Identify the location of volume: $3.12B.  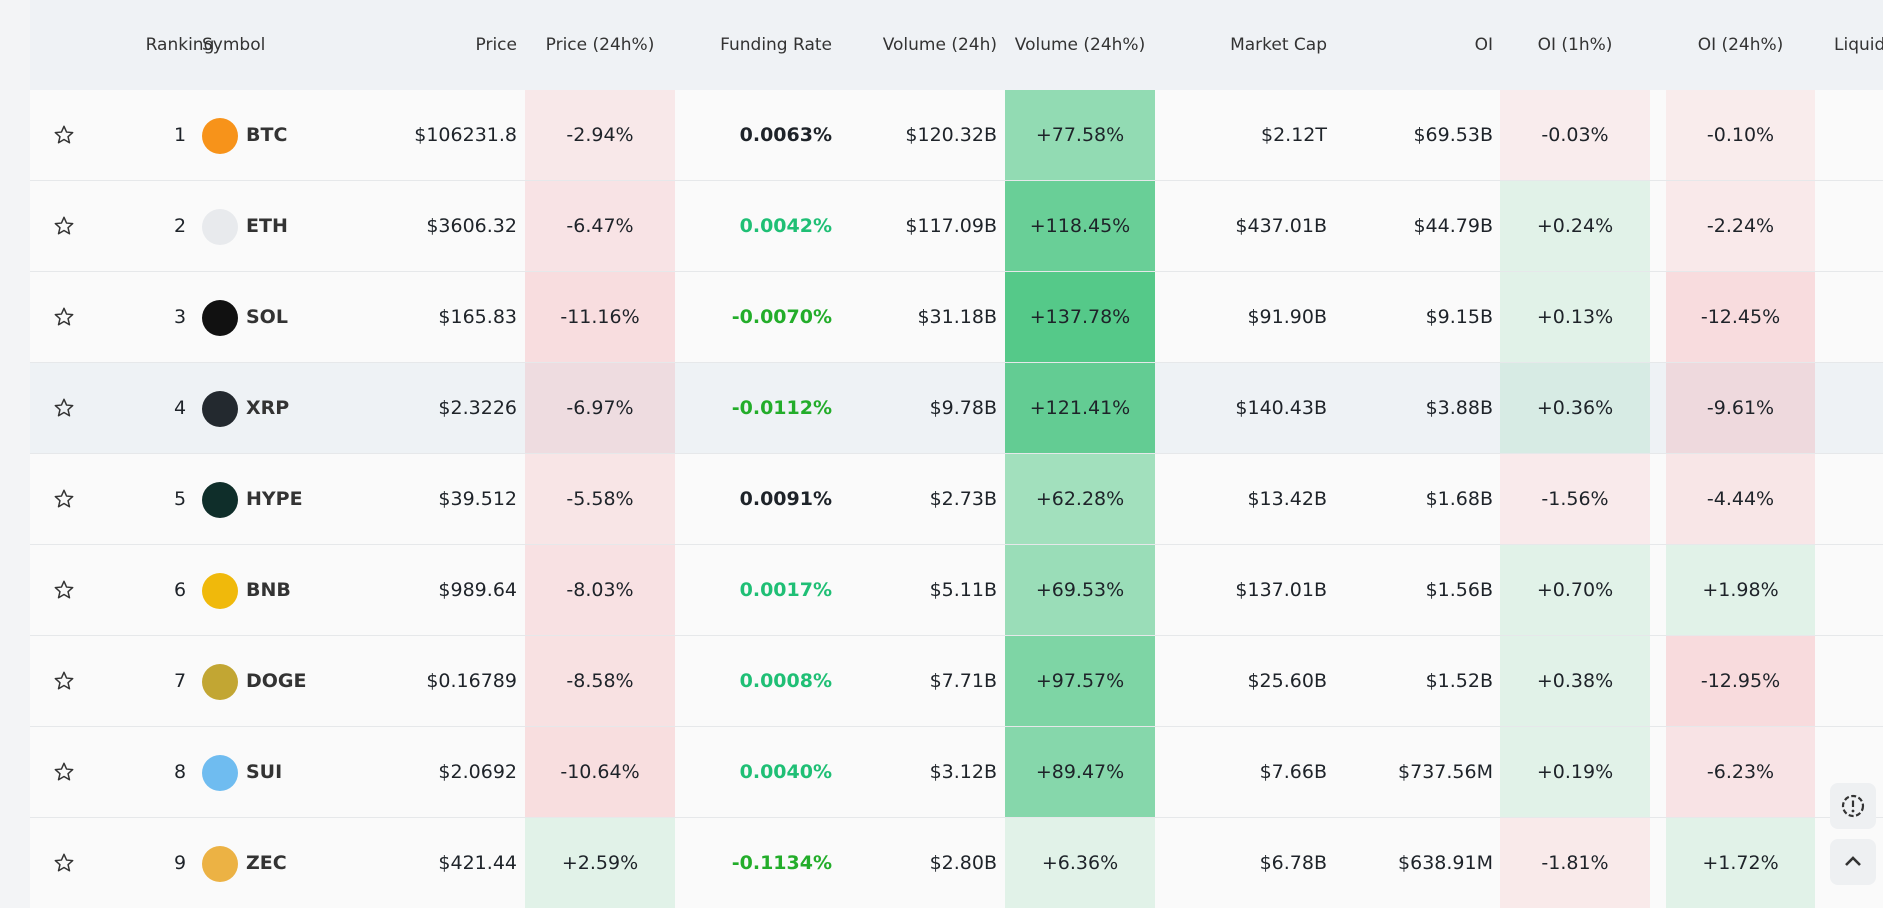
(963, 772).